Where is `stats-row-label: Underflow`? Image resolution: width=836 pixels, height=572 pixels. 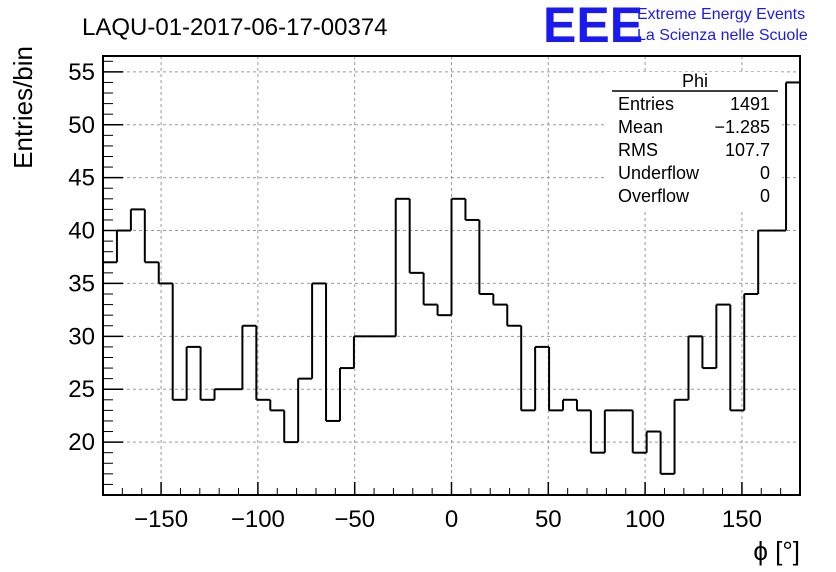
stats-row-label: Underflow is located at coordinates (659, 173).